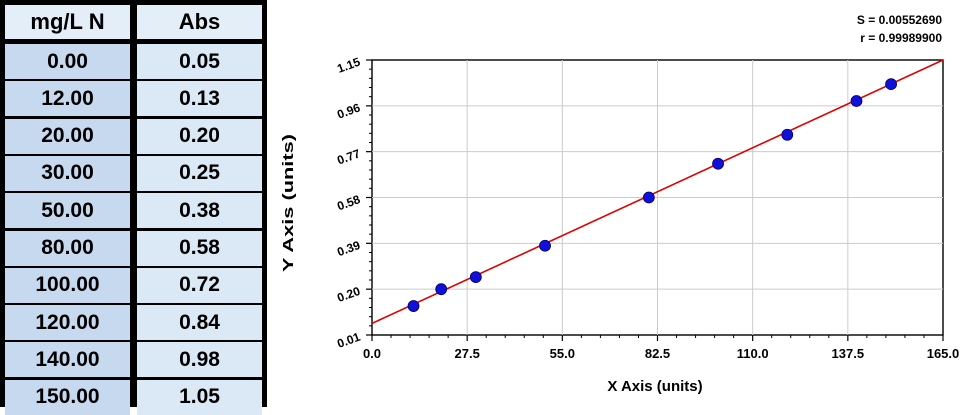 The width and height of the screenshot is (971, 415). What do you see at coordinates (348, 65) in the screenshot?
I see `y-tick-label: 1.15` at bounding box center [348, 65].